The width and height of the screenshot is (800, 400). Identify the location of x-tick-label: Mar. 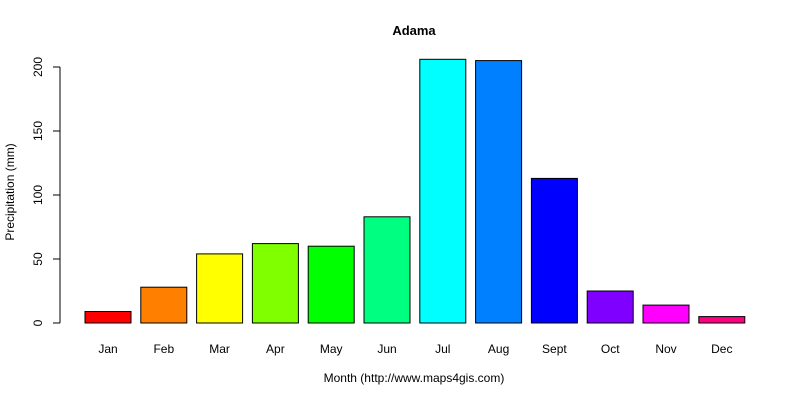
(219, 349).